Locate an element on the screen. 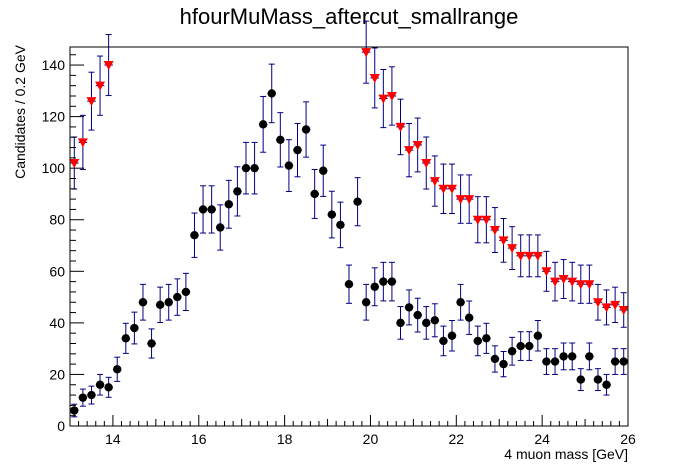  y-tick-label: 20 is located at coordinates (57, 374).